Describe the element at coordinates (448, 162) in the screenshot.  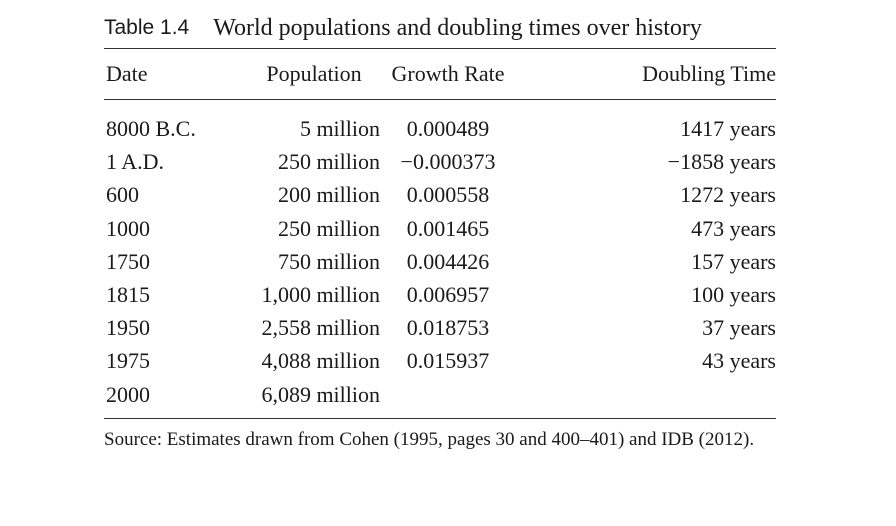
I see `growth-rate-cell: −0.000373` at that location.